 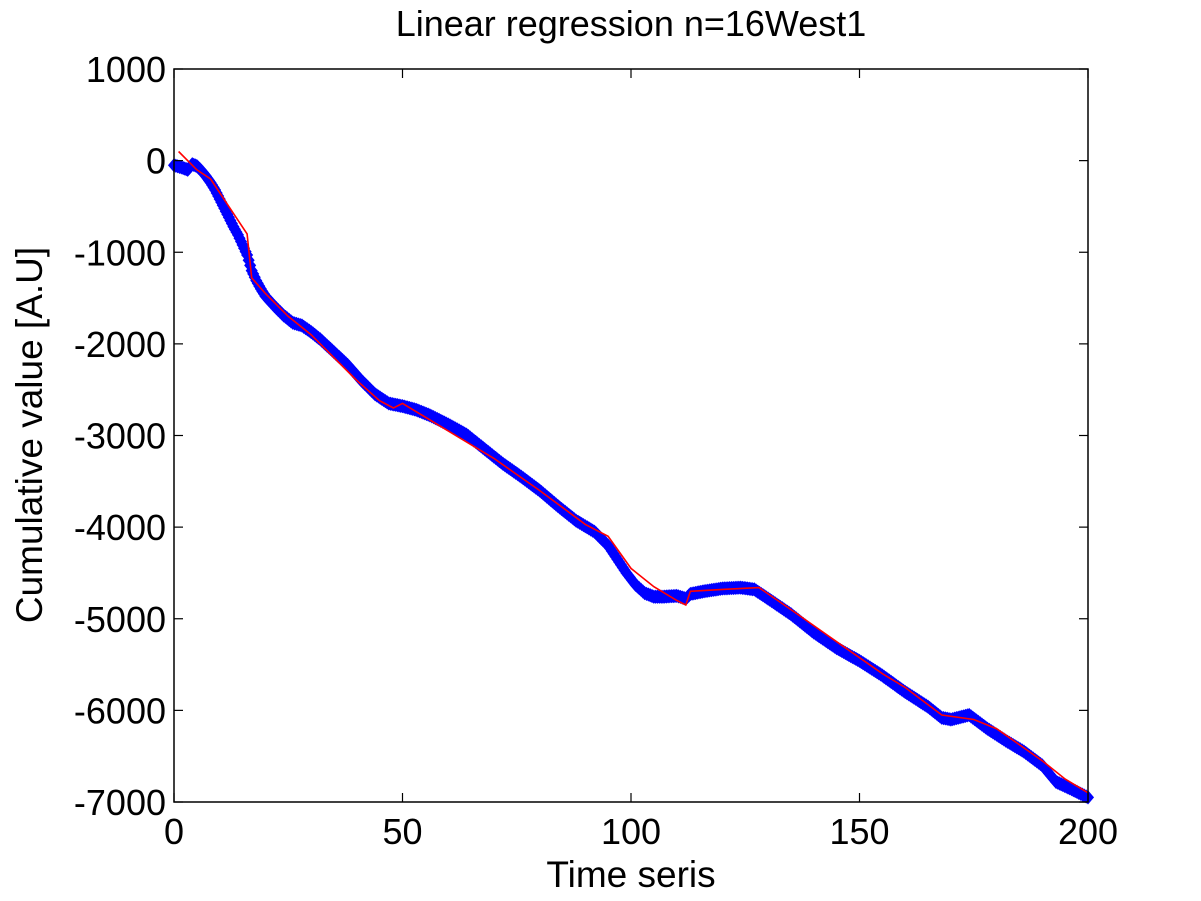 What do you see at coordinates (126, 69) in the screenshot?
I see `y-tick-label: 1000` at bounding box center [126, 69].